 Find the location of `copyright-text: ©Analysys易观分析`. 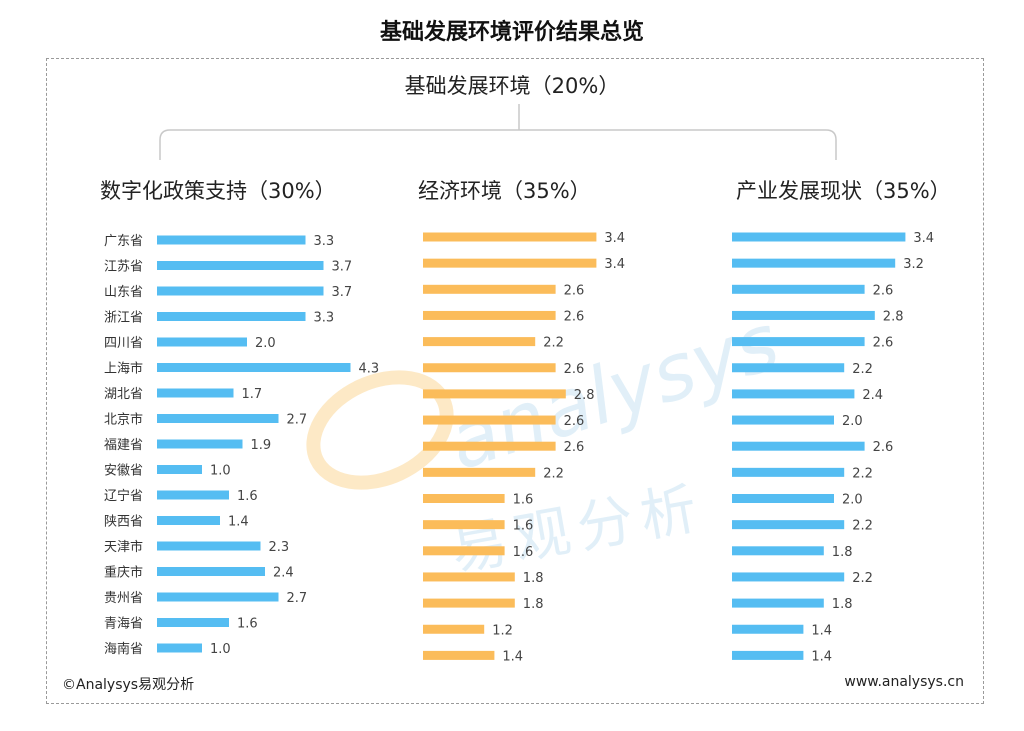

copyright-text: ©Analysys易观分析 is located at coordinates (128, 685).